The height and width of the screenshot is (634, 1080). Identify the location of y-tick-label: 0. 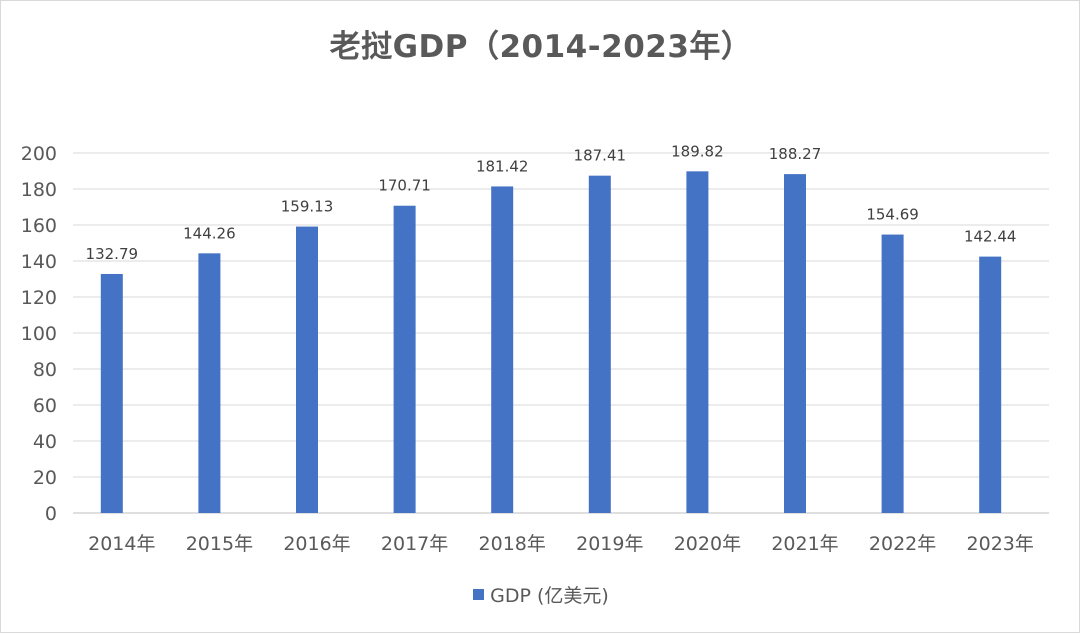
(51, 514).